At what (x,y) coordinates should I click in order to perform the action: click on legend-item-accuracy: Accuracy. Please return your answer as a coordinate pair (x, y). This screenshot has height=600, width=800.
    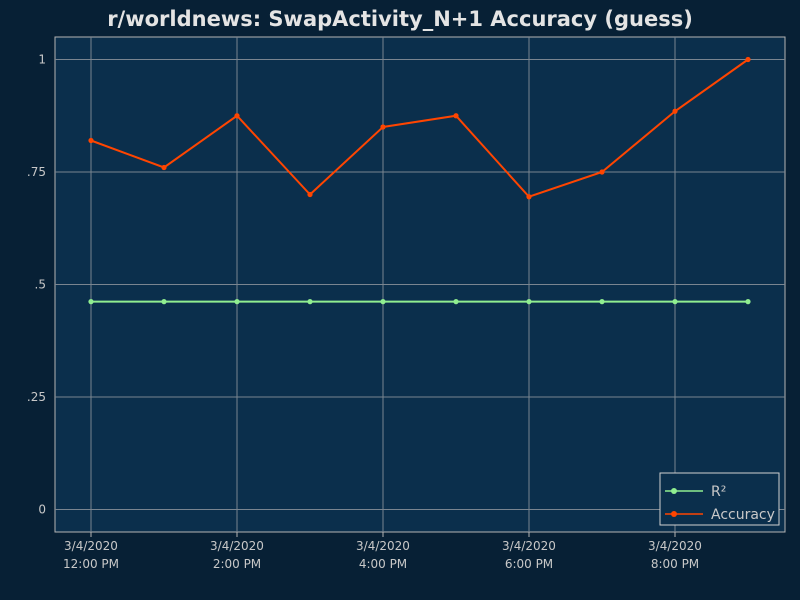
    Looking at the image, I should click on (720, 515).